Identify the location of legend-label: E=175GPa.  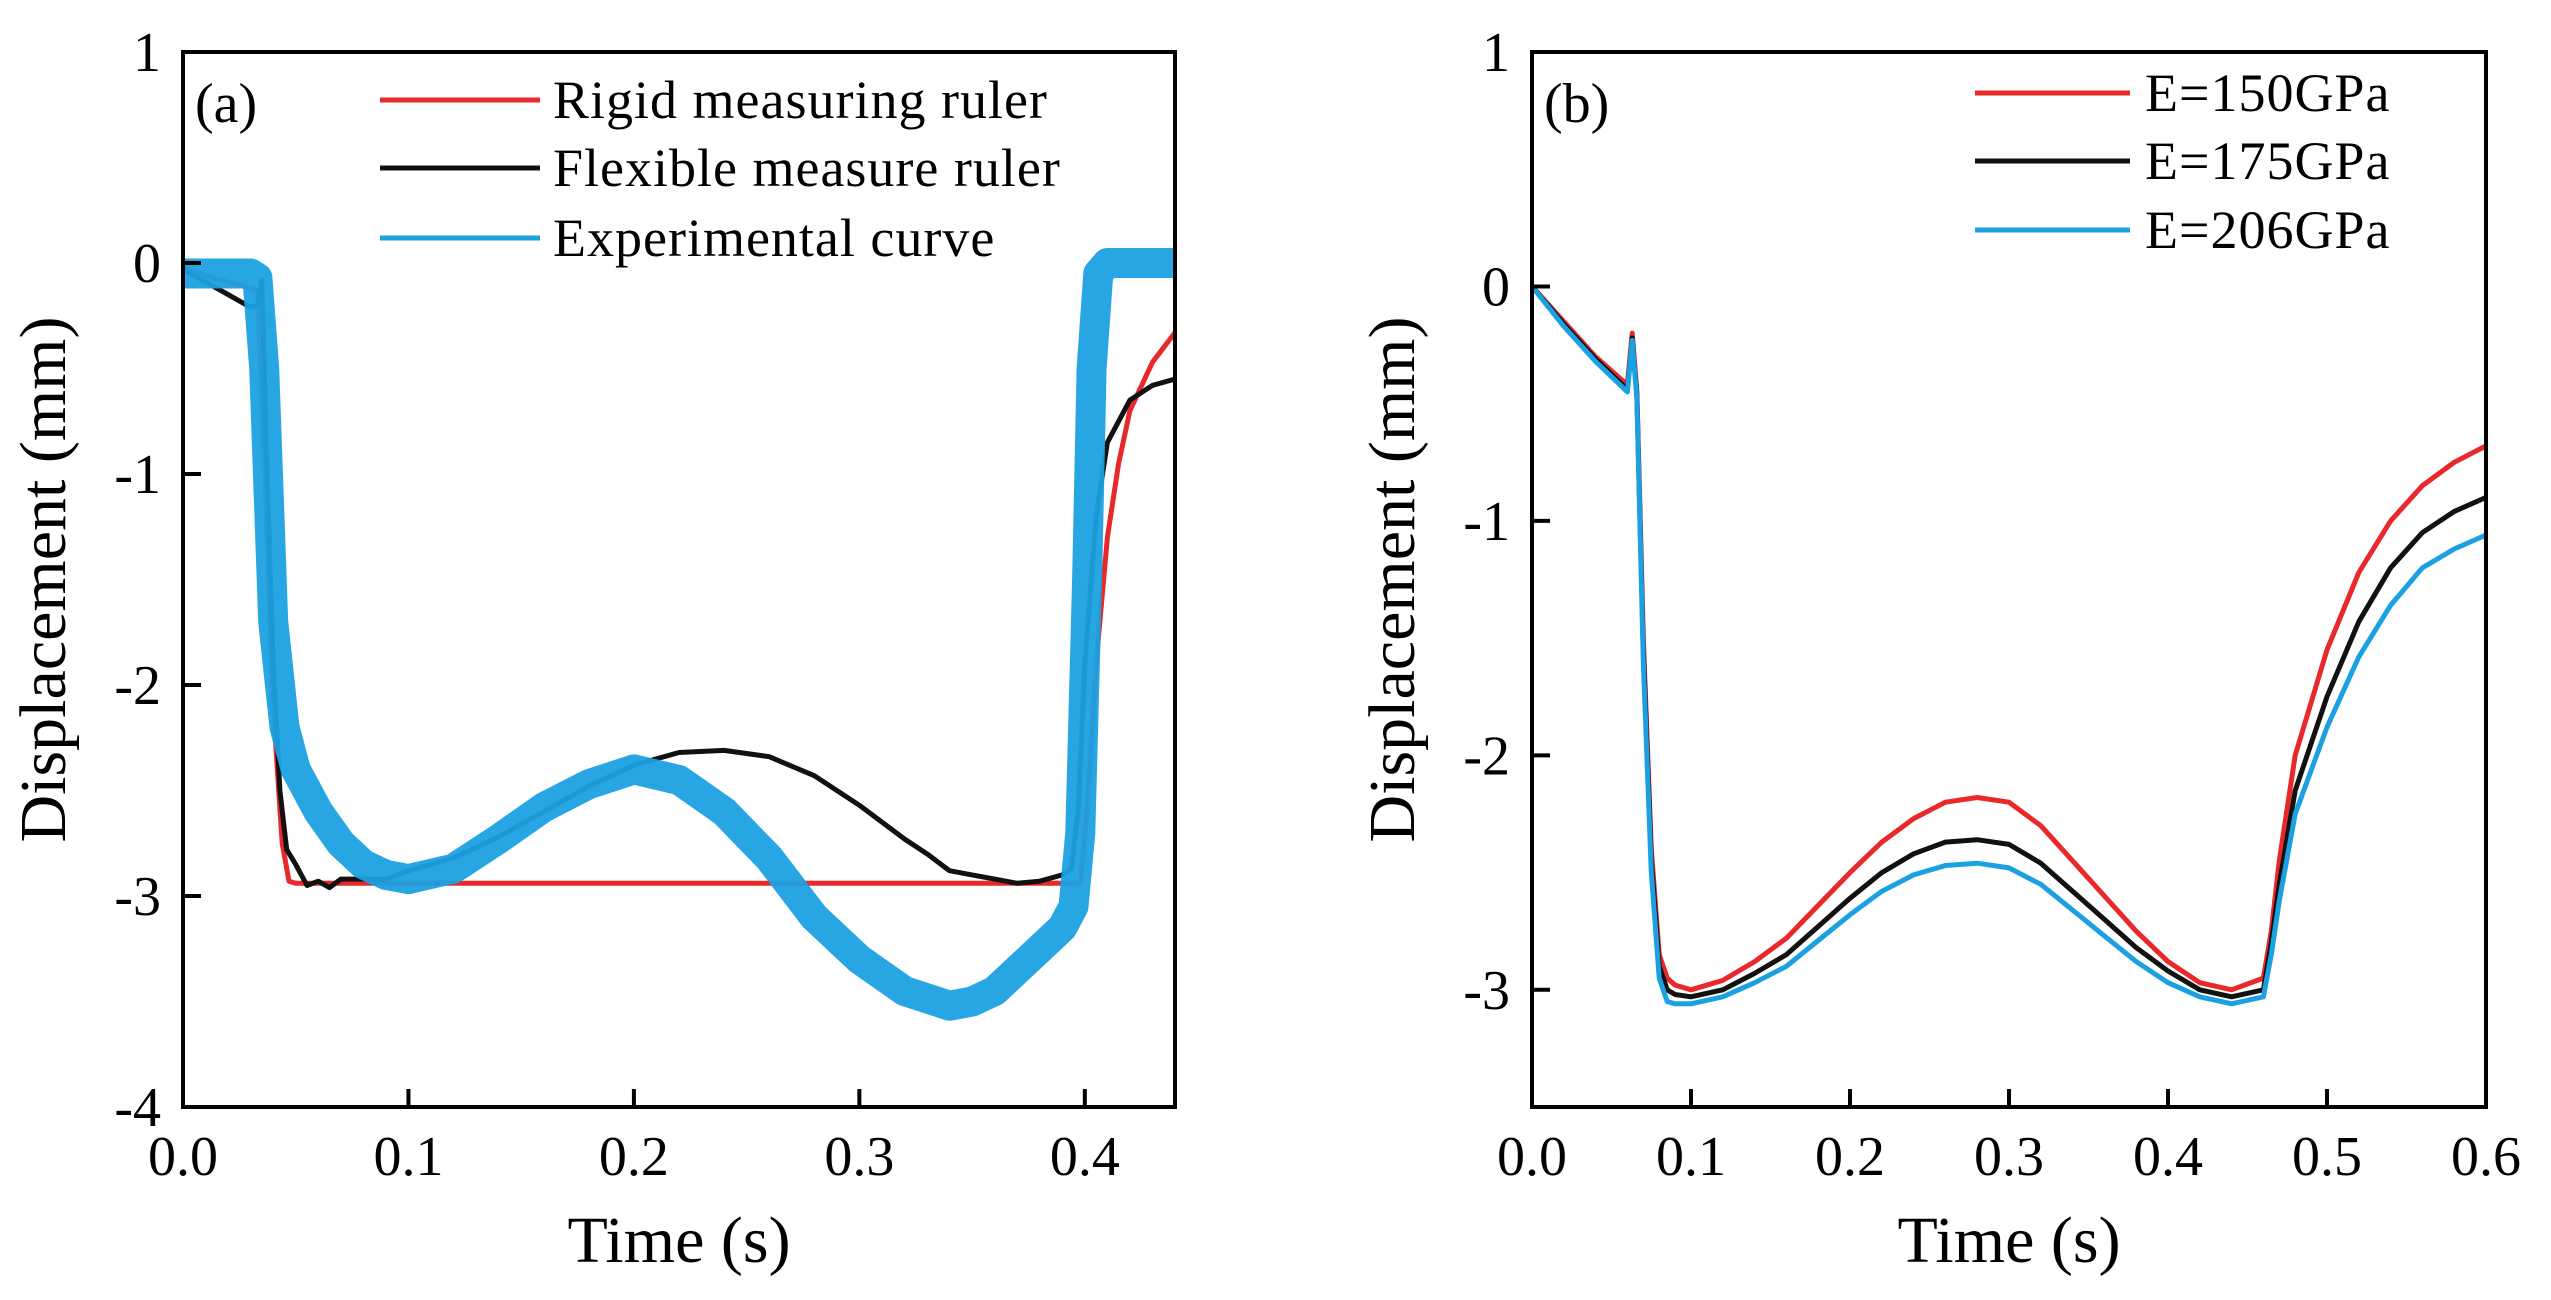
(2267, 161).